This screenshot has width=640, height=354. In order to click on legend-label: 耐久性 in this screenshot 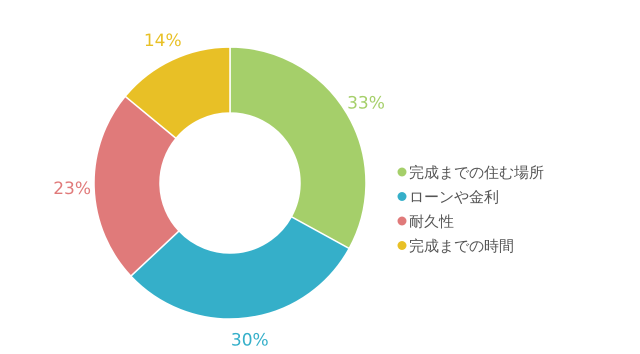, I will do `click(431, 221)`.